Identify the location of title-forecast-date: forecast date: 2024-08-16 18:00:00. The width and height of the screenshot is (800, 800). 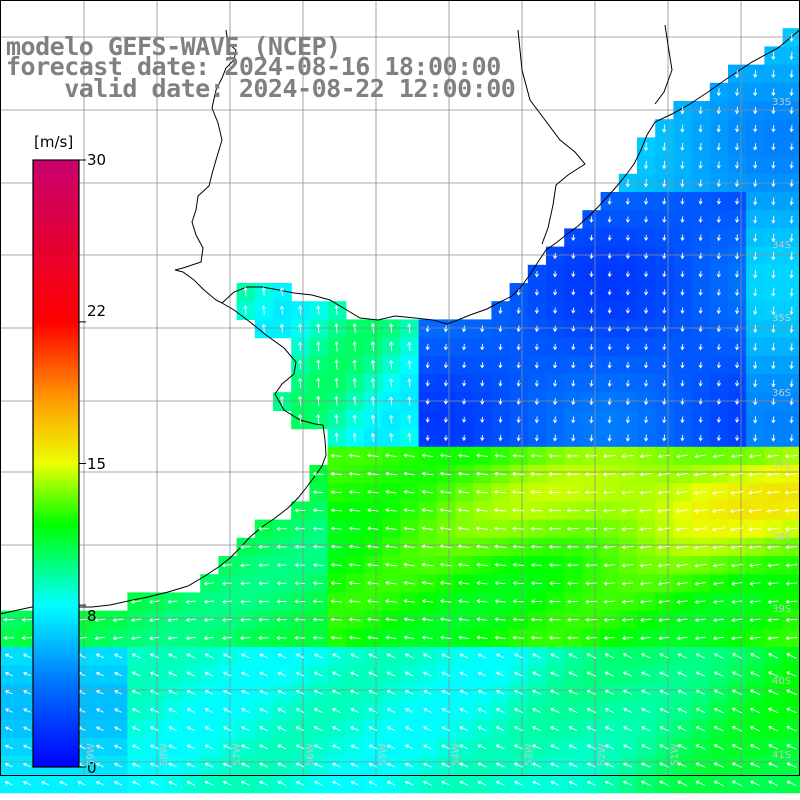
(253, 66).